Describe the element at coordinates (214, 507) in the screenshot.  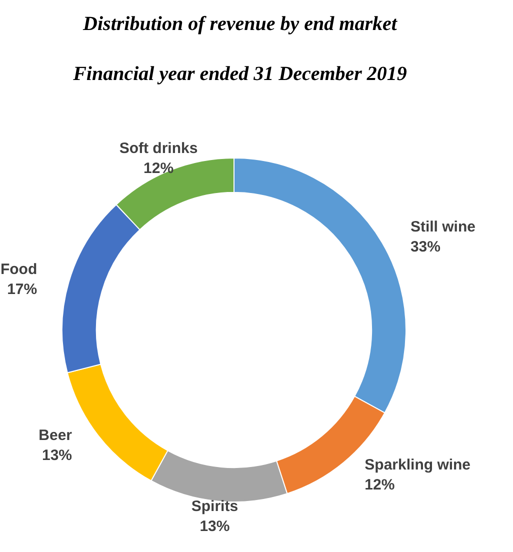
I see `slice-label: Spirits` at that location.